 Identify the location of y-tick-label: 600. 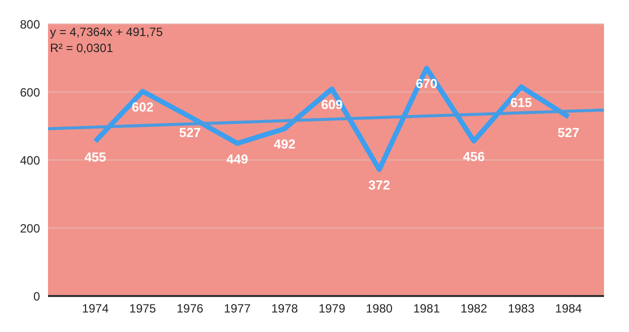
(30, 92).